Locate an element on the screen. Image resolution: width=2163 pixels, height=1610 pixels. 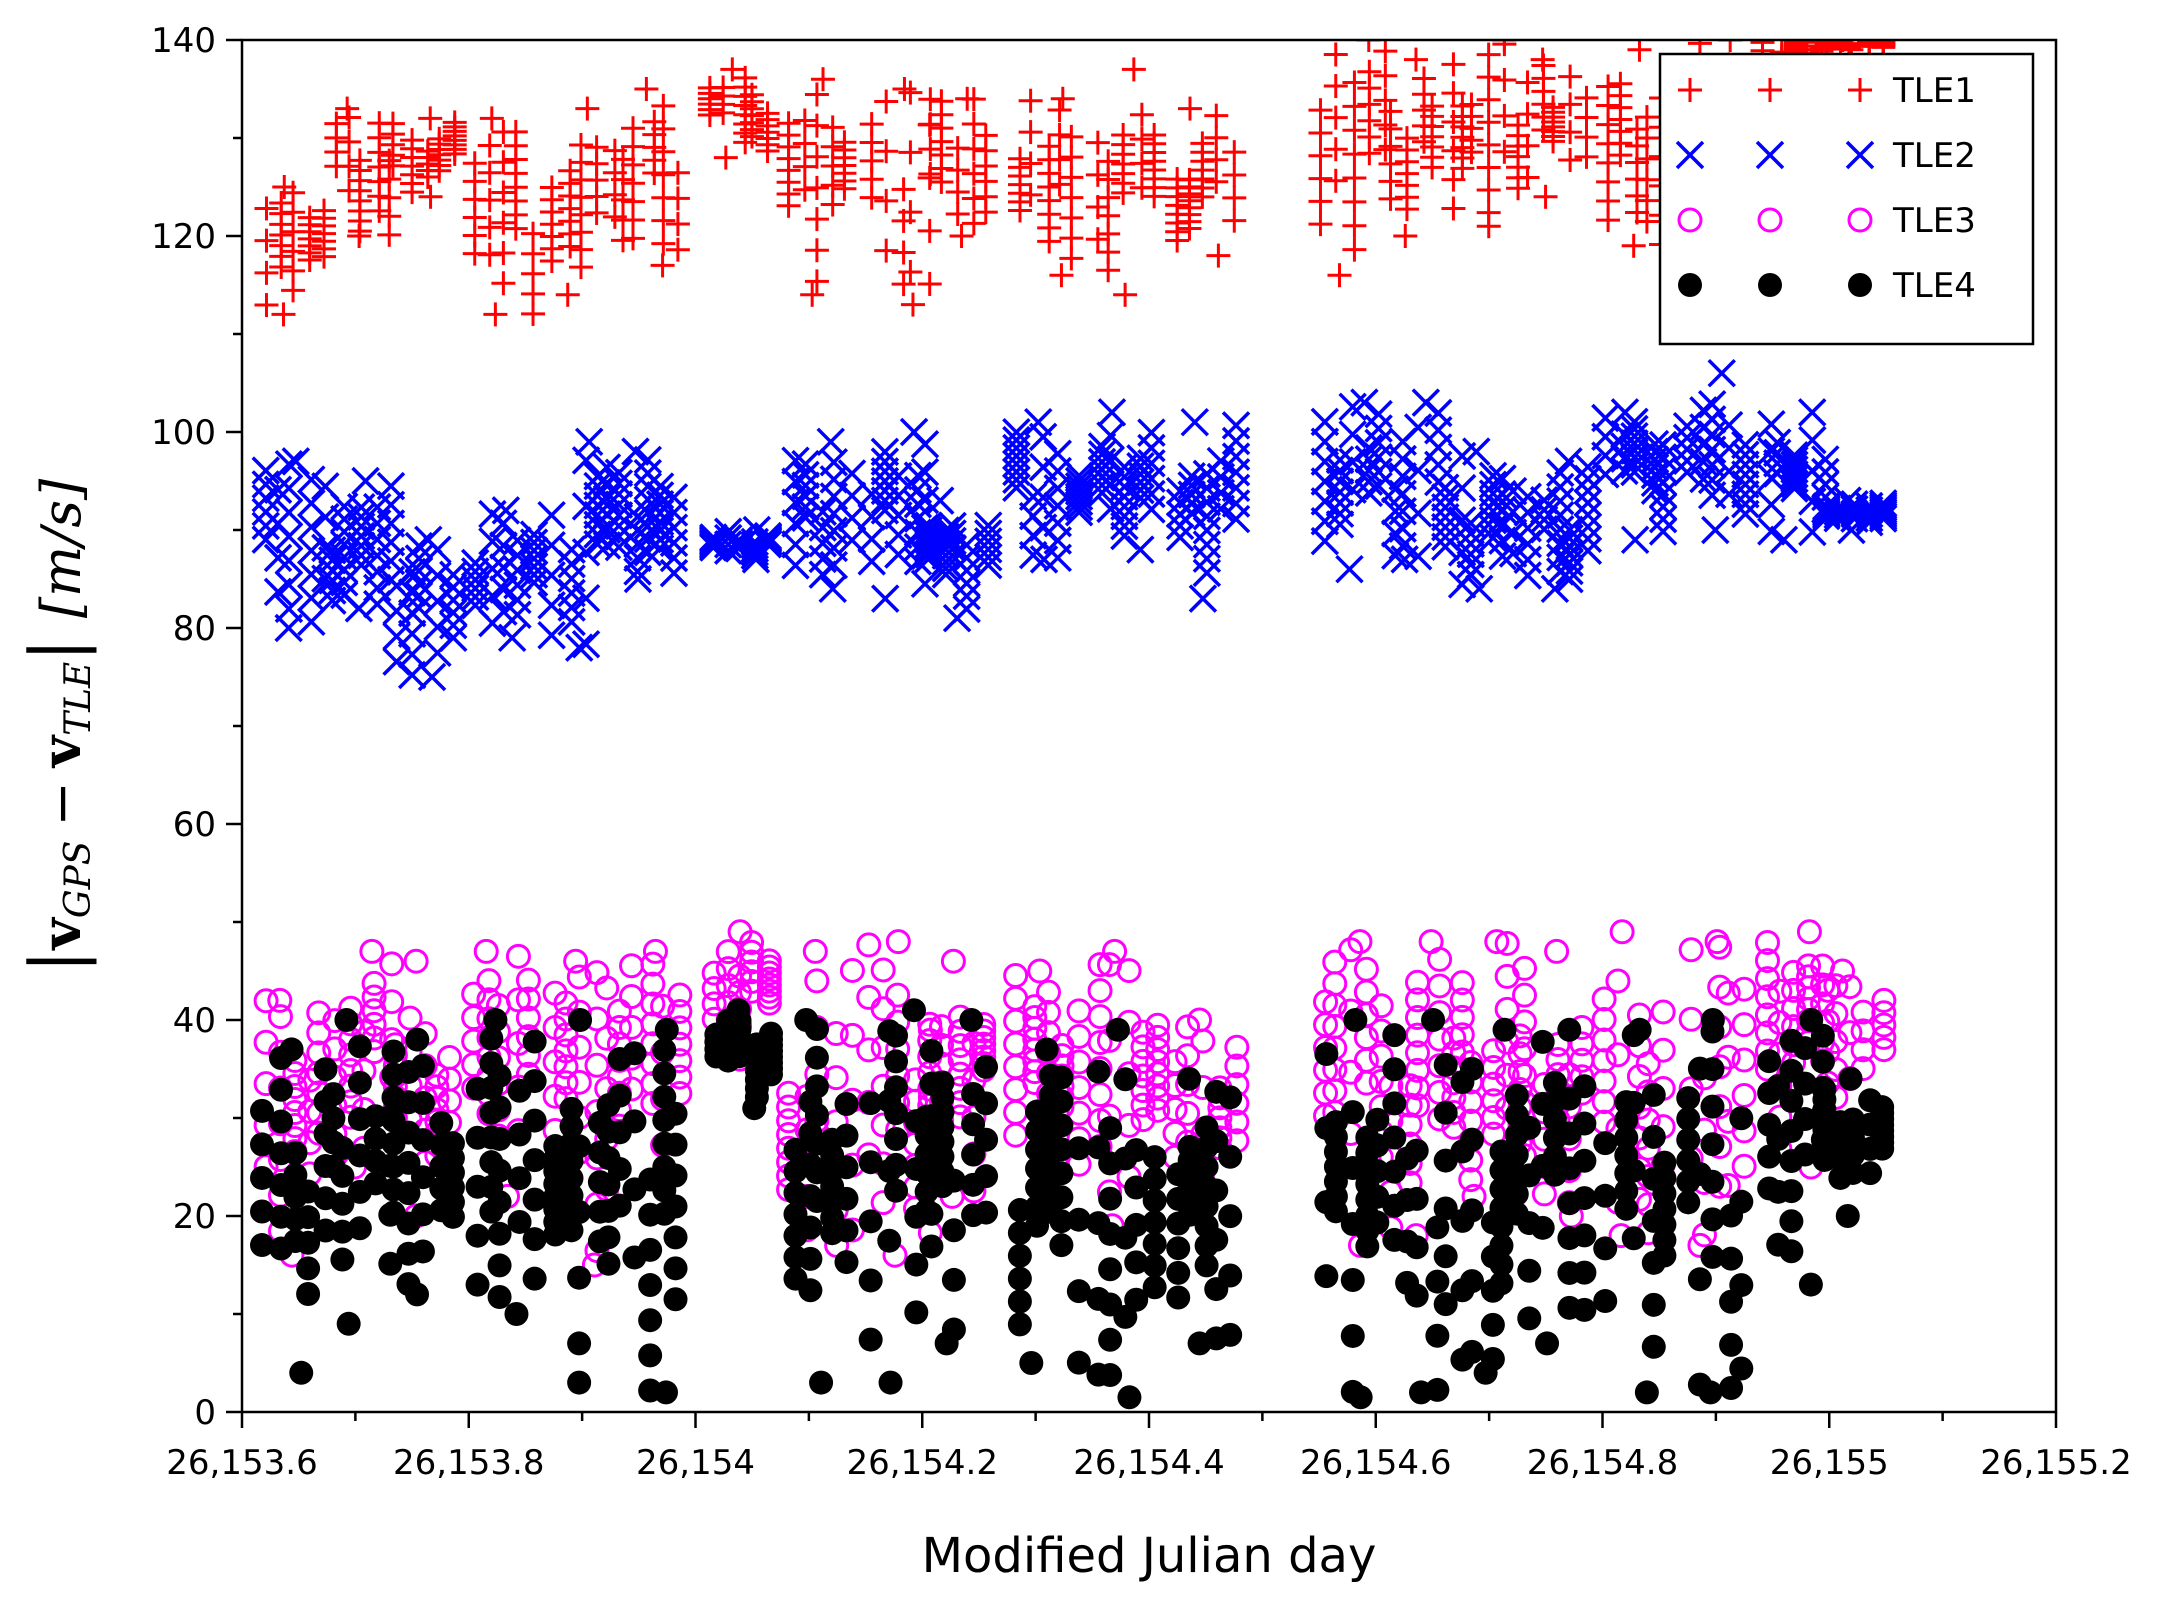
x-tick-label: 26,154.2 is located at coordinates (922, 1463).